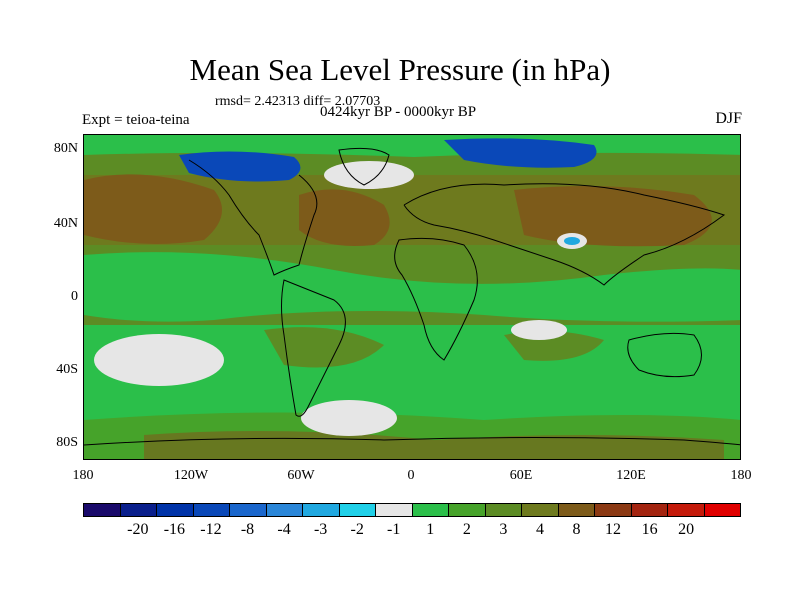 The image size is (800, 600). I want to click on colorbar-label: 4, so click(539, 529).